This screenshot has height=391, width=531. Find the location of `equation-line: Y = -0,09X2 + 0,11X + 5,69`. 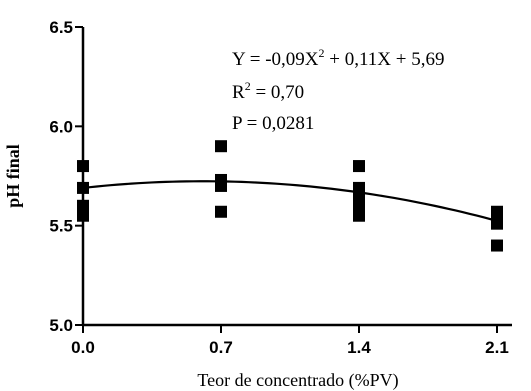

equation-line: Y = -0,09X2 + 0,11X + 5,69 is located at coordinates (338, 58).